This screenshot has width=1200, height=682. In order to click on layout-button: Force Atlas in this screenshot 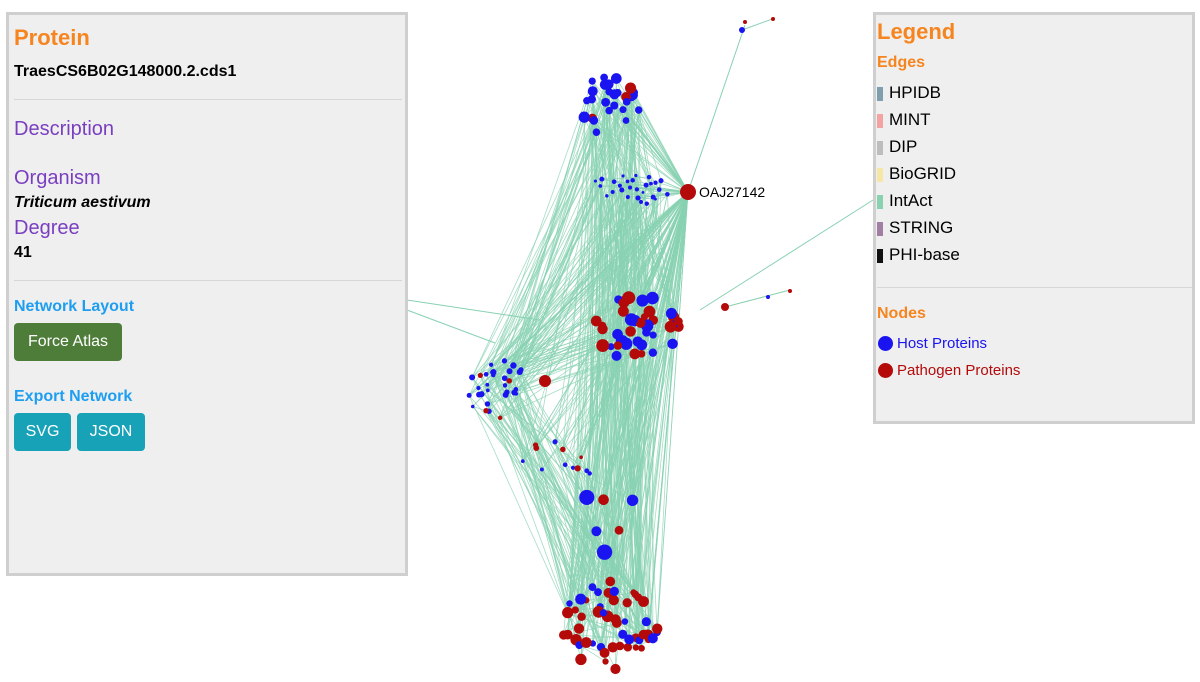, I will do `click(68, 342)`.